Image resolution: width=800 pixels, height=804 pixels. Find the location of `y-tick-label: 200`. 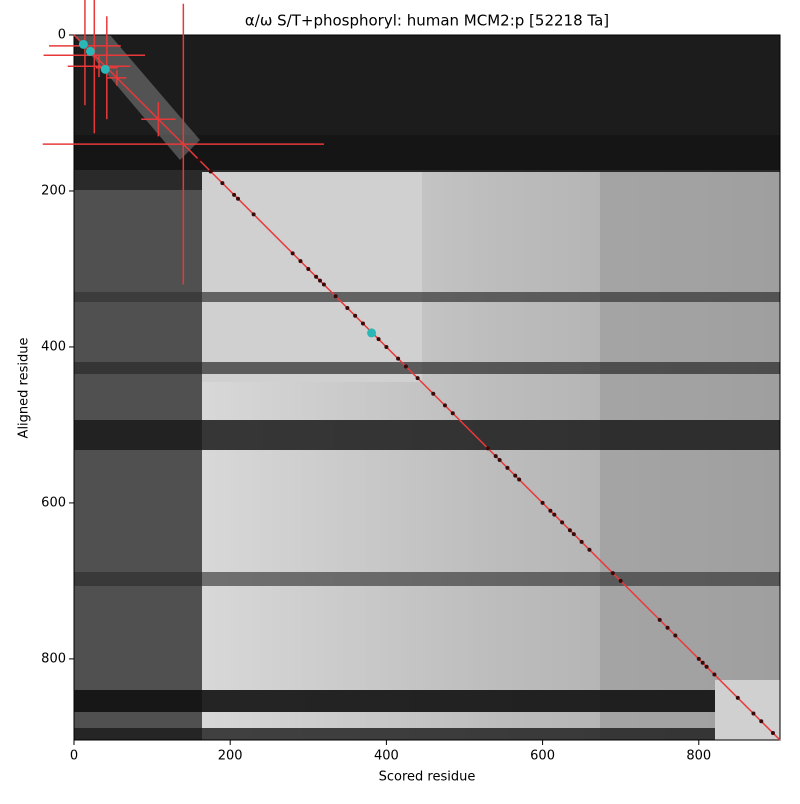

y-tick-label: 200 is located at coordinates (53, 190).